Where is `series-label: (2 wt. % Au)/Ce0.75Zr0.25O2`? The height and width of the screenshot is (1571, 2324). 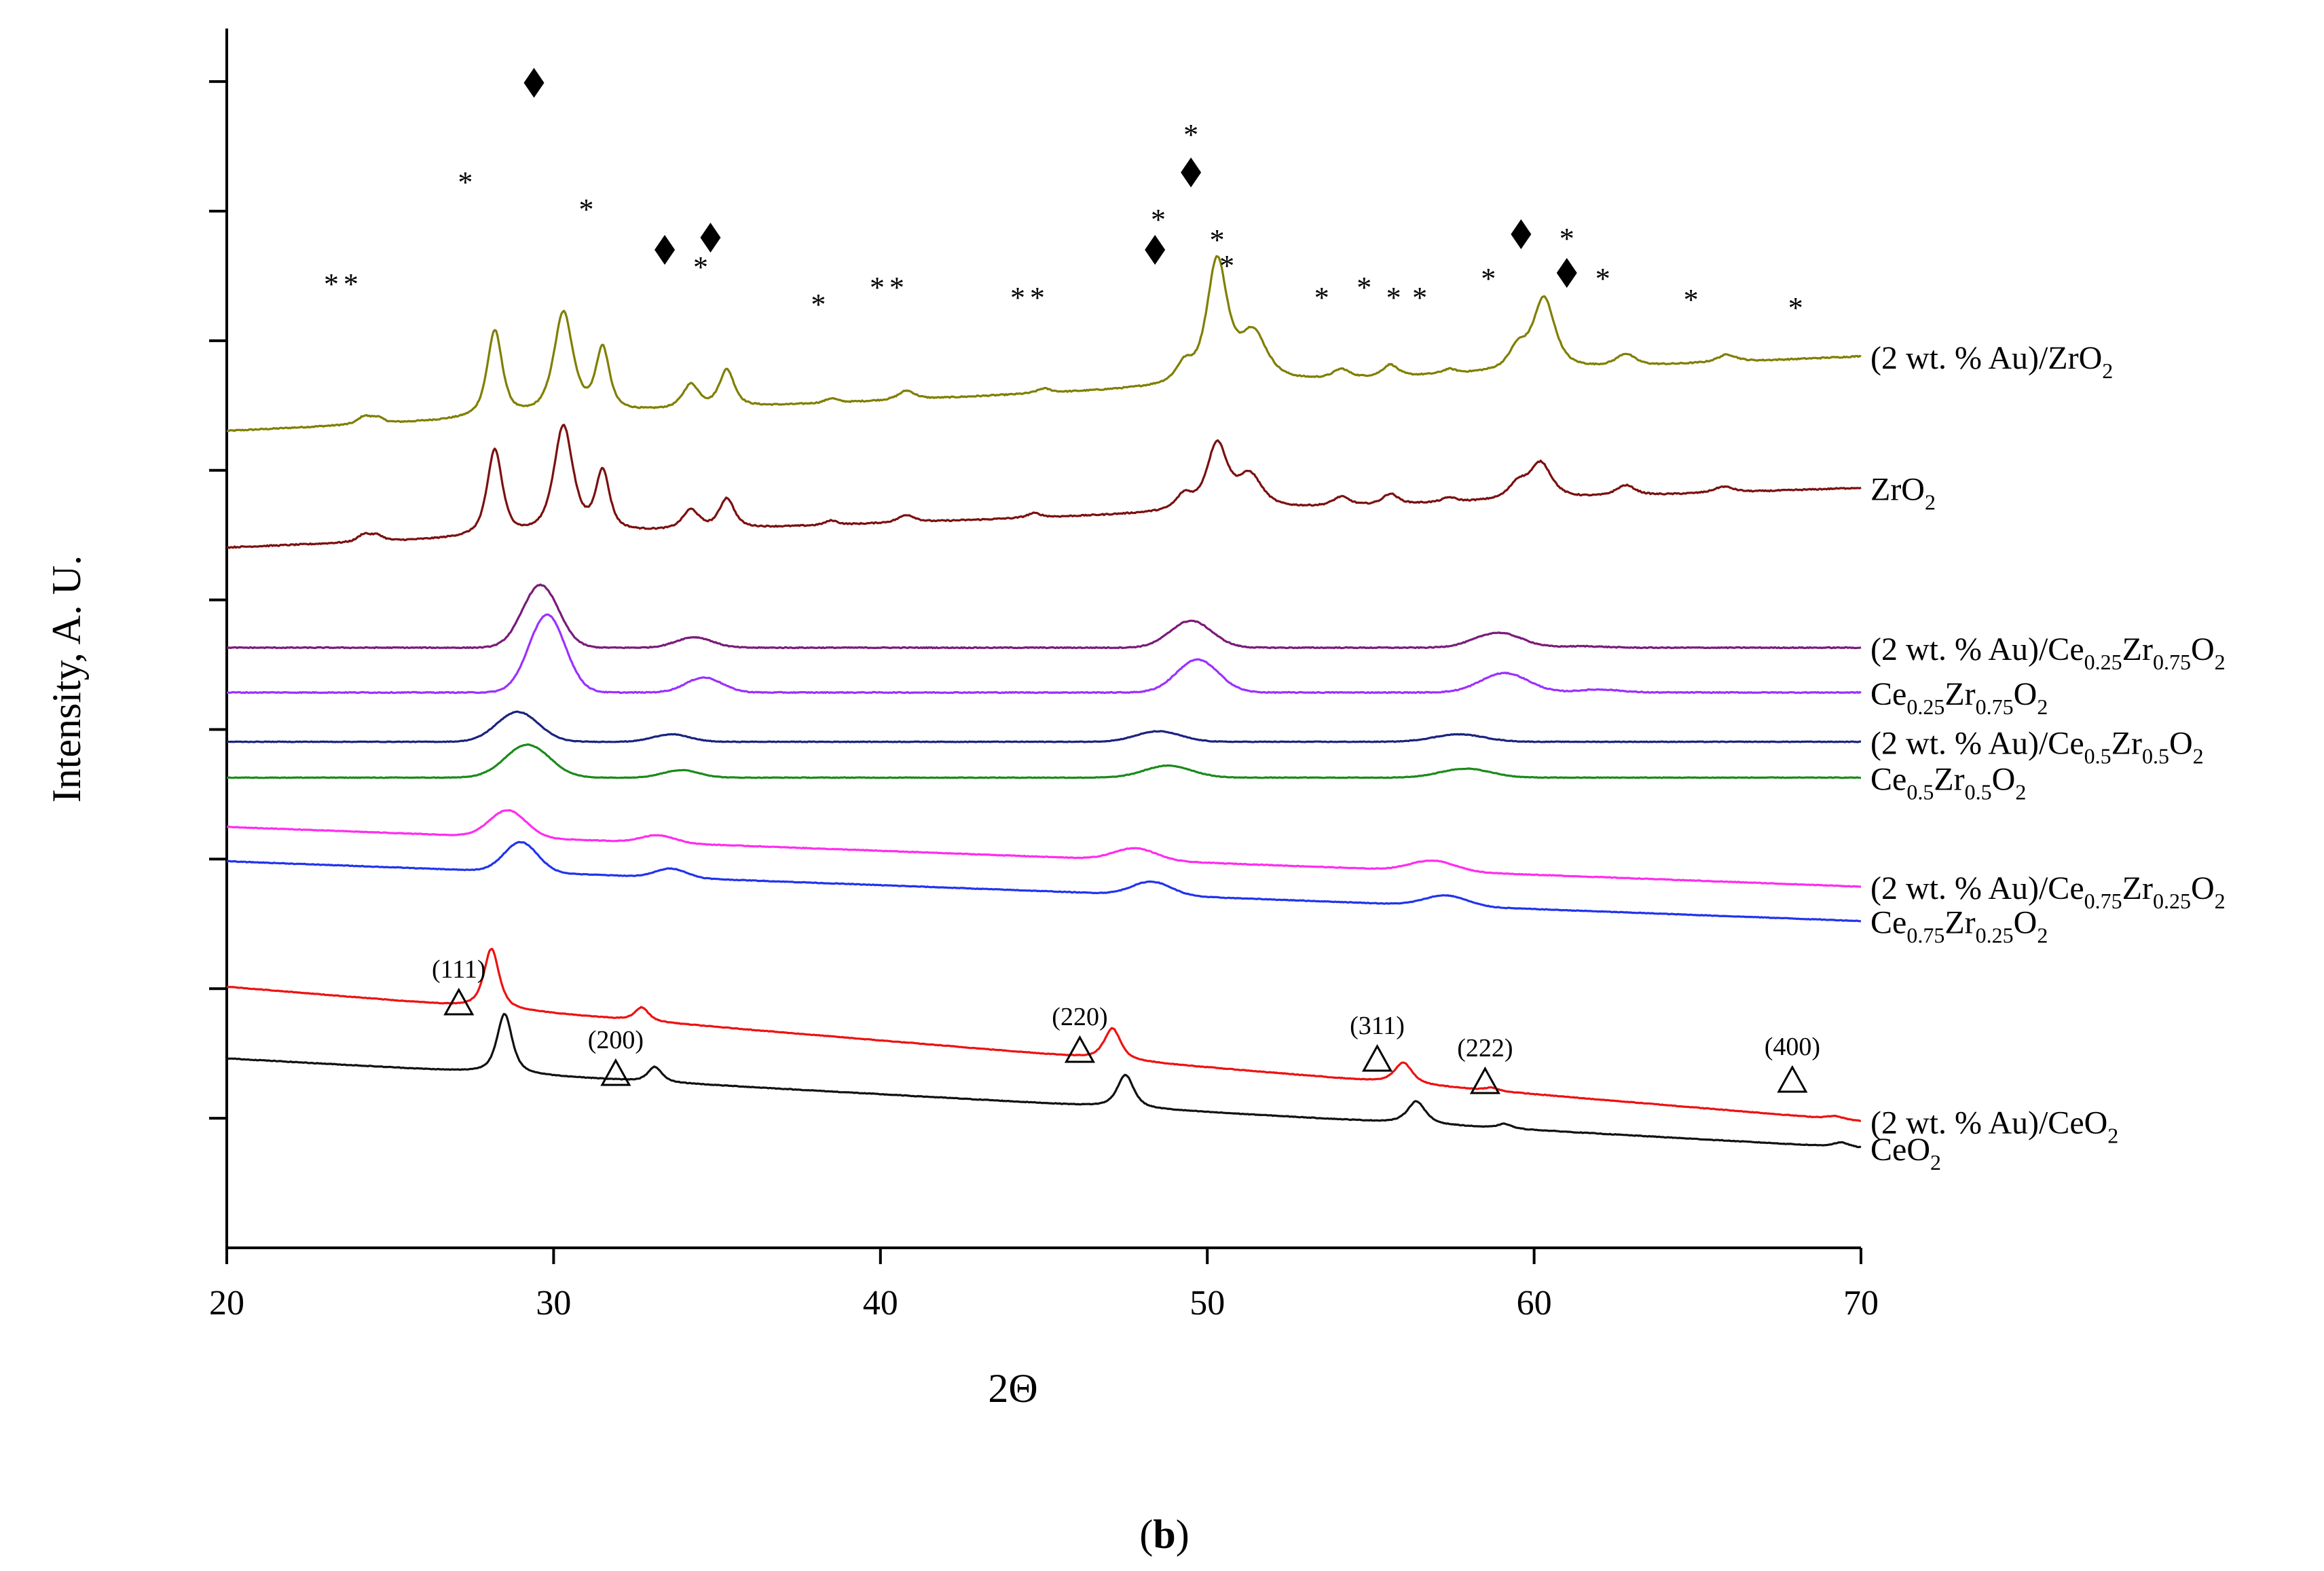 series-label: (2 wt. % Au)/Ce0.75Zr0.25O2 is located at coordinates (2048, 891).